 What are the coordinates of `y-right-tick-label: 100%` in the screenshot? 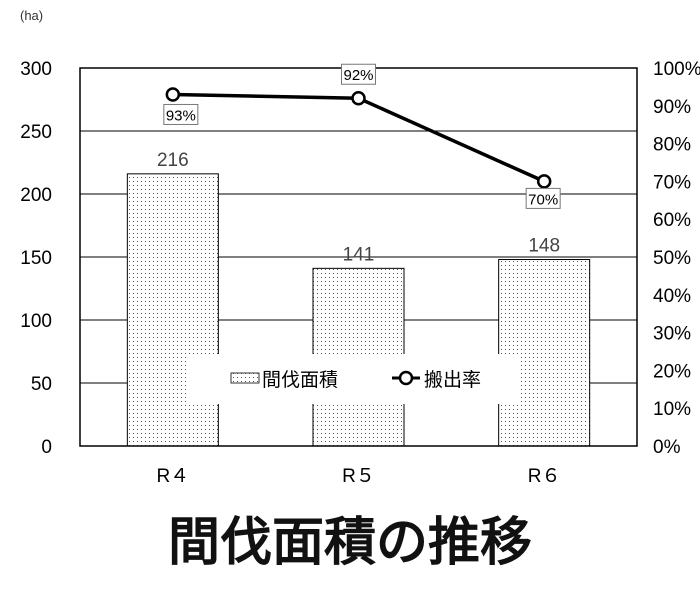 It's located at (676, 69).